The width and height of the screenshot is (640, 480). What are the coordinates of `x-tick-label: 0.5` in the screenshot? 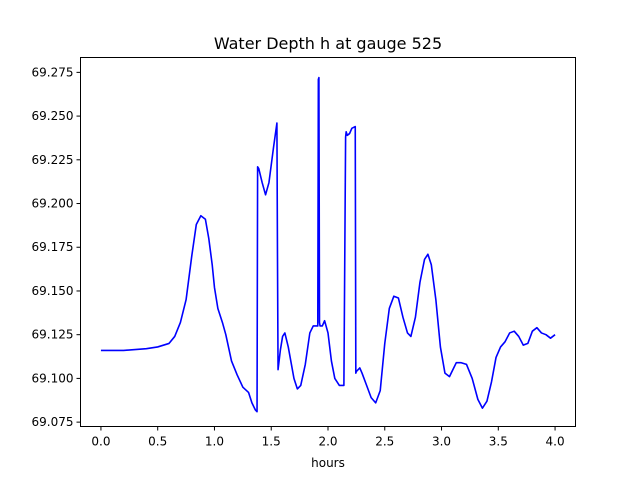 It's located at (157, 442).